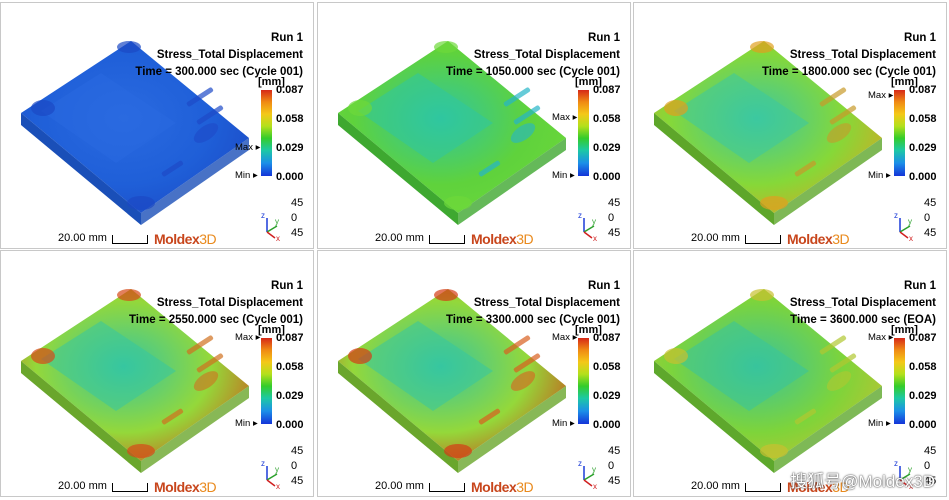 This screenshot has width=949, height=500. Describe the element at coordinates (848, 72) in the screenshot. I see `time-label: Time = 1800.000 sec (Cycle 001)` at that location.